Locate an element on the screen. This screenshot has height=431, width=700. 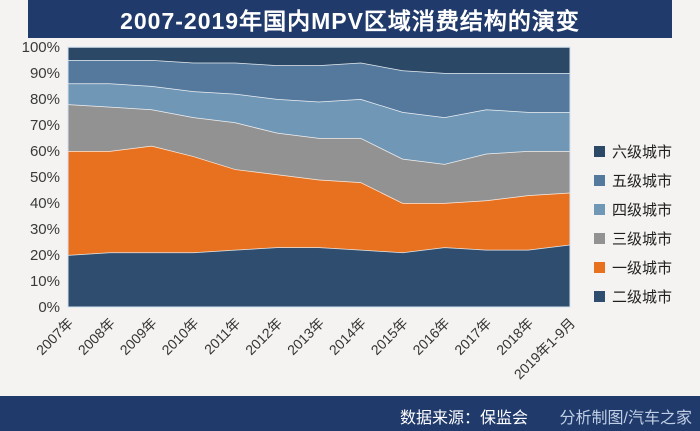
legend-label: 五级城市 is located at coordinates (642, 181).